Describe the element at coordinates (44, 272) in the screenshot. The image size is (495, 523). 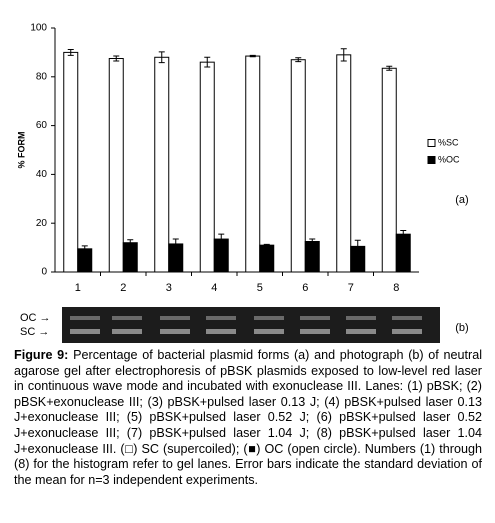
I see `y-tick-label: 0` at that location.